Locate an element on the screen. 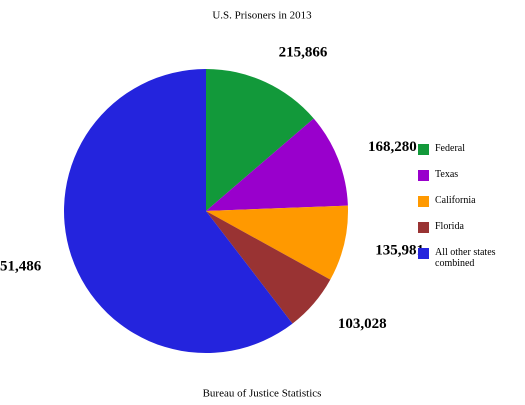 This screenshot has height=405, width=525. legend-label: California is located at coordinates (455, 200).